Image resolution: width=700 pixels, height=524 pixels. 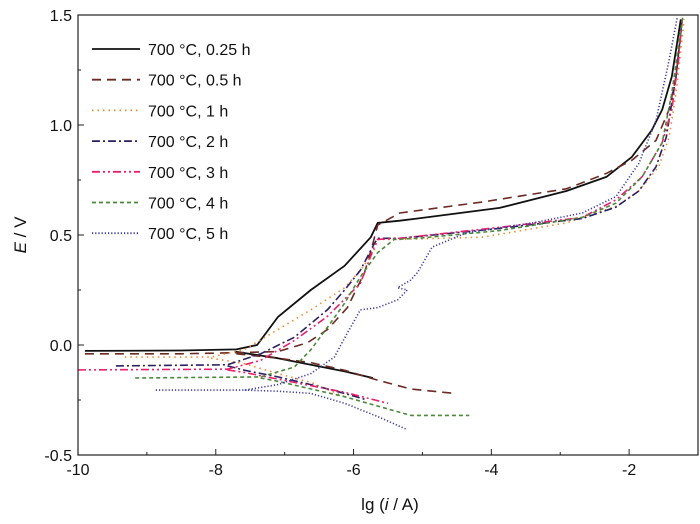 I want to click on legend-label: 700 °C, 4 h, so click(x=188, y=204).